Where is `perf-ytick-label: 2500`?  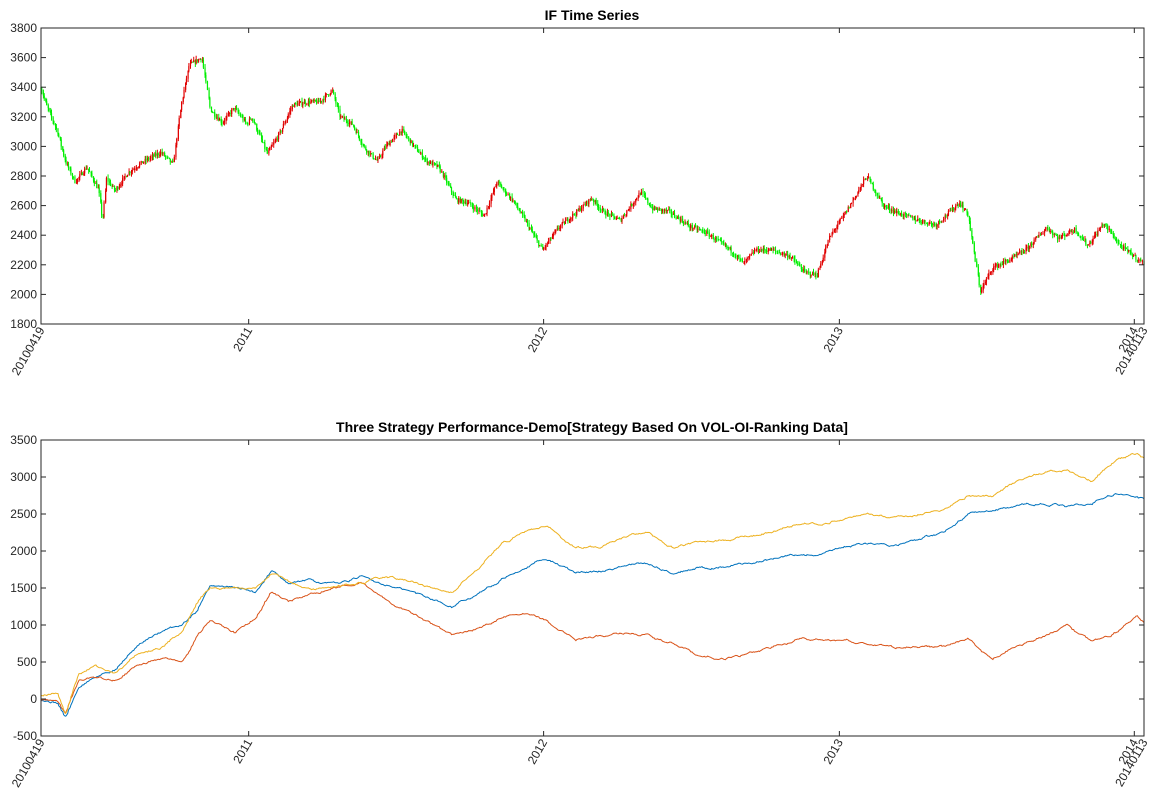
perf-ytick-label: 2500 is located at coordinates (23, 514).